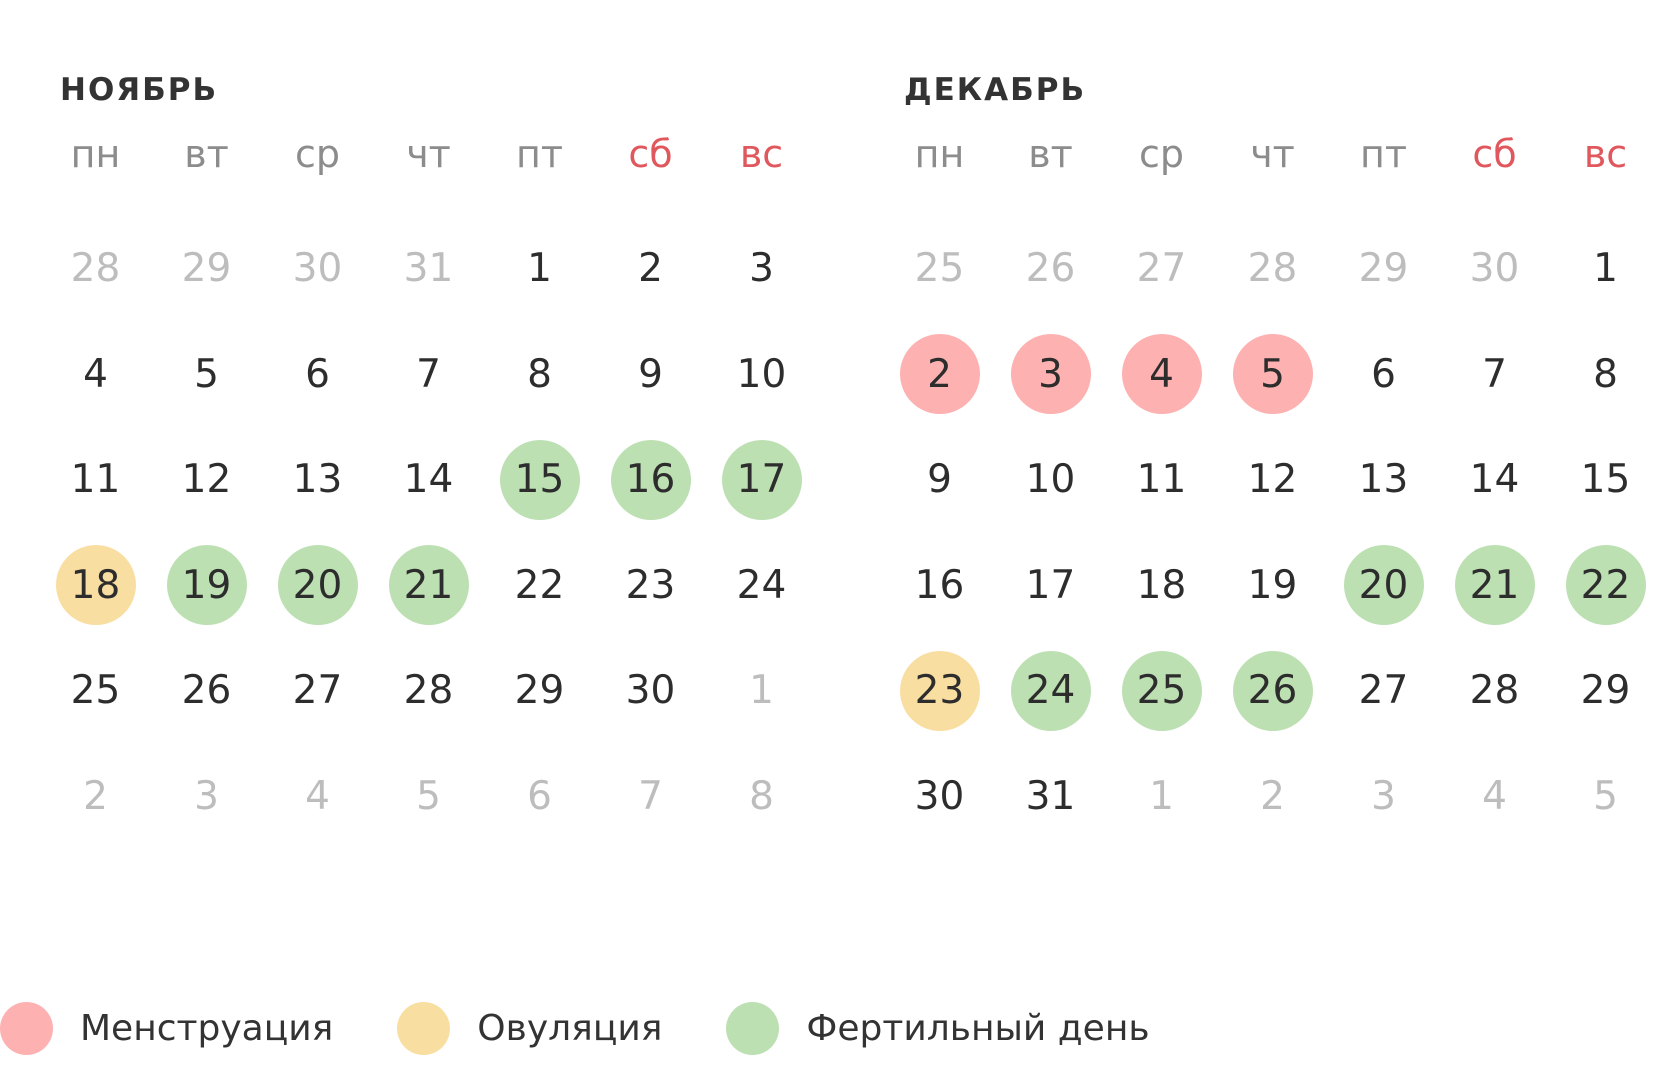 The height and width of the screenshot is (1084, 1680). I want to click on day-number: 25, so click(95, 691).